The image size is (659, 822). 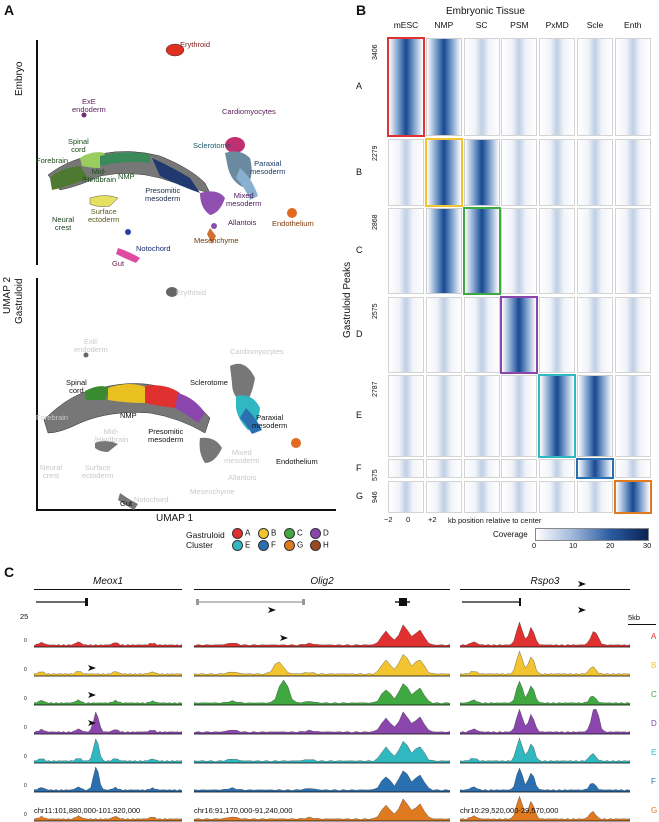 I want to click on heatmap-col-header-pxmd: PxMD, so click(x=557, y=25).